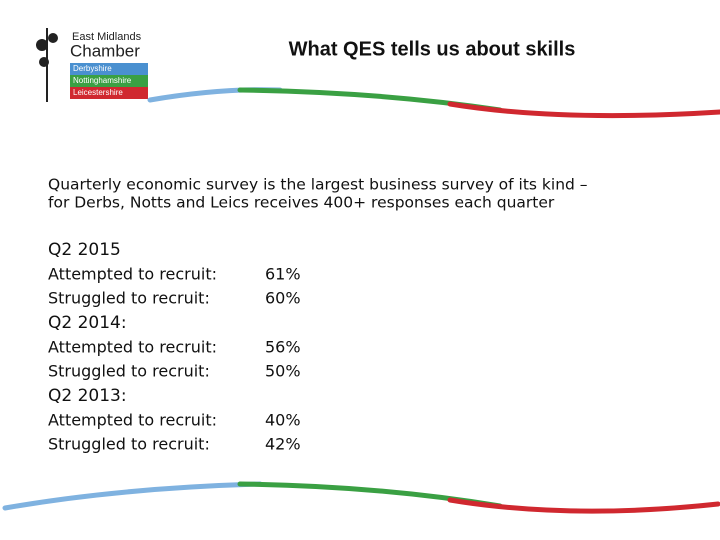 This screenshot has height=540, width=720. Describe the element at coordinates (102, 80) in the screenshot. I see `logo-band-label: Nottinghamshire` at that location.